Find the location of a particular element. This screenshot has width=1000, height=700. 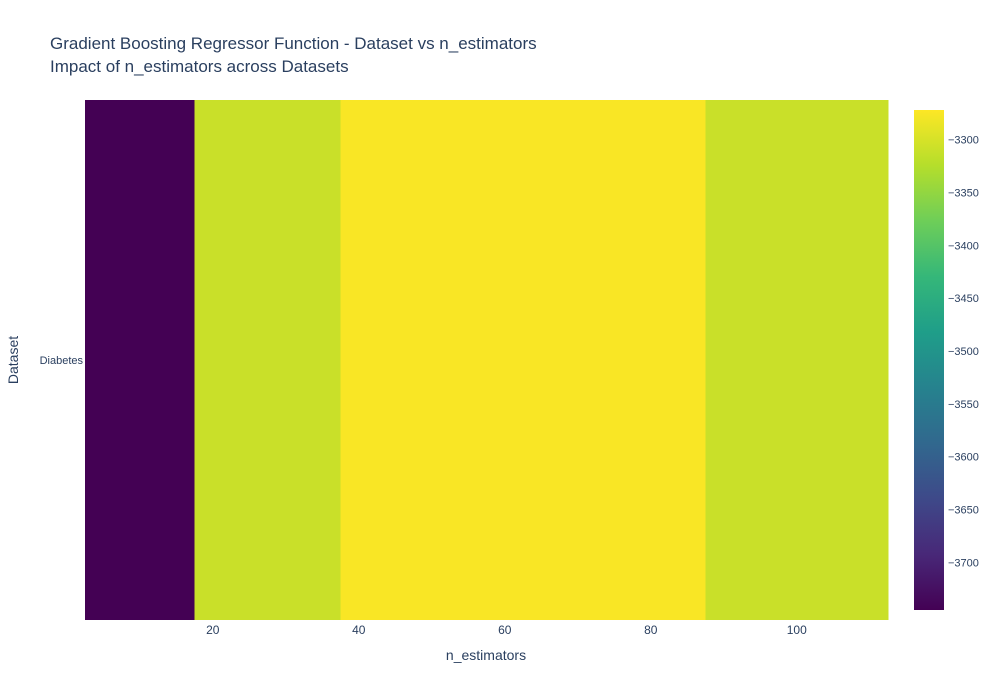

x-tick-label: 20 is located at coordinates (213, 630).